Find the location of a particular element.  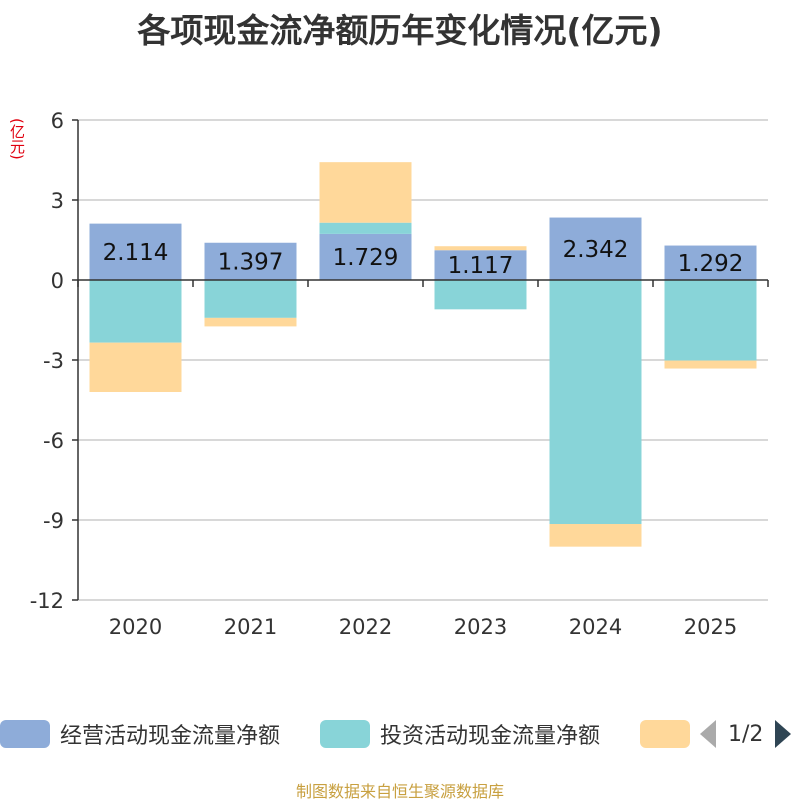

data-label-2025: 1.292 is located at coordinates (711, 264).